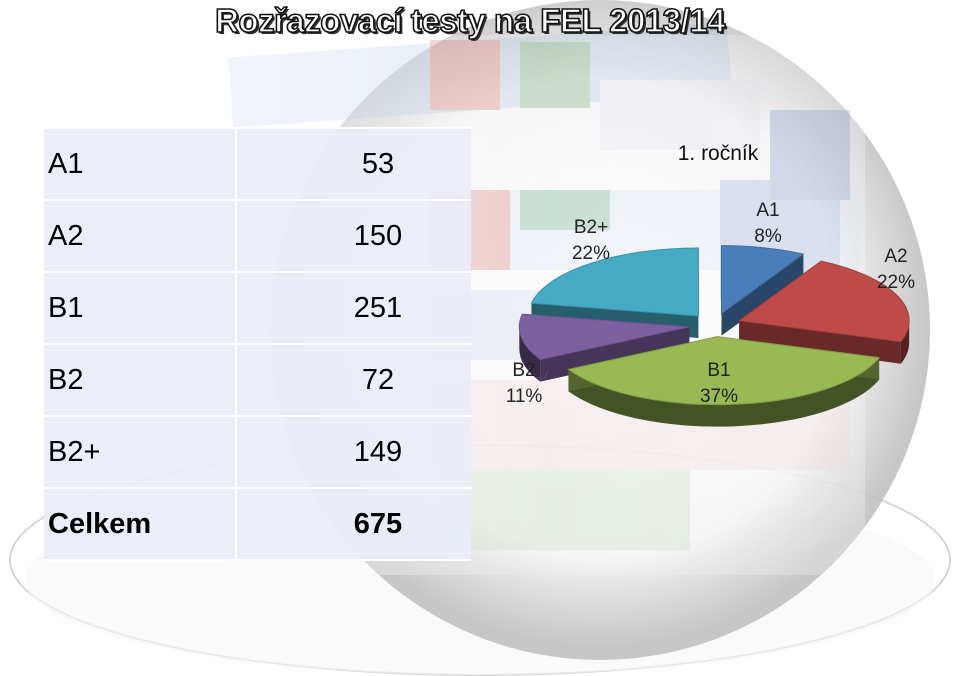 The width and height of the screenshot is (959, 676). I want to click on pie-value-label: 11%, so click(524, 396).